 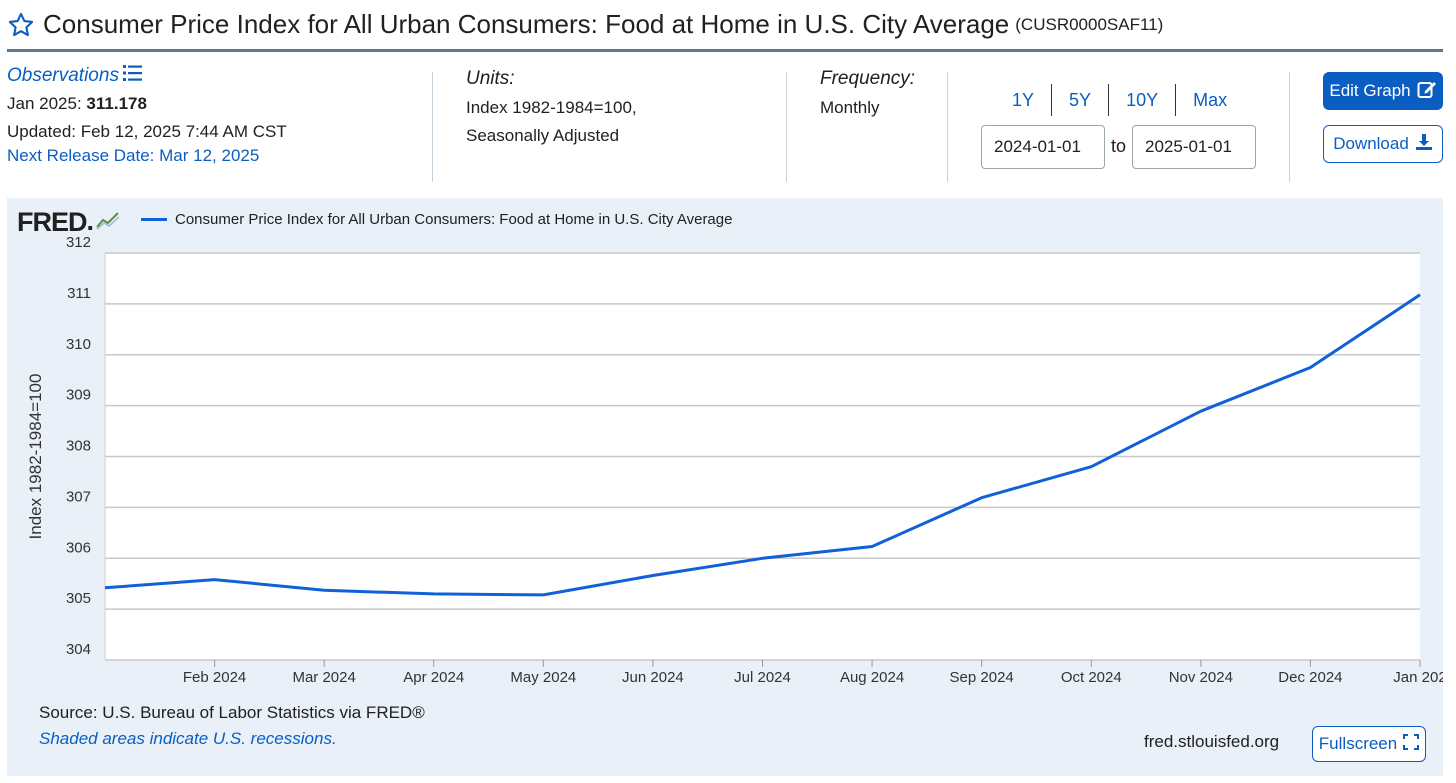 I want to click on end-date-input, so click(x=1194, y=147).